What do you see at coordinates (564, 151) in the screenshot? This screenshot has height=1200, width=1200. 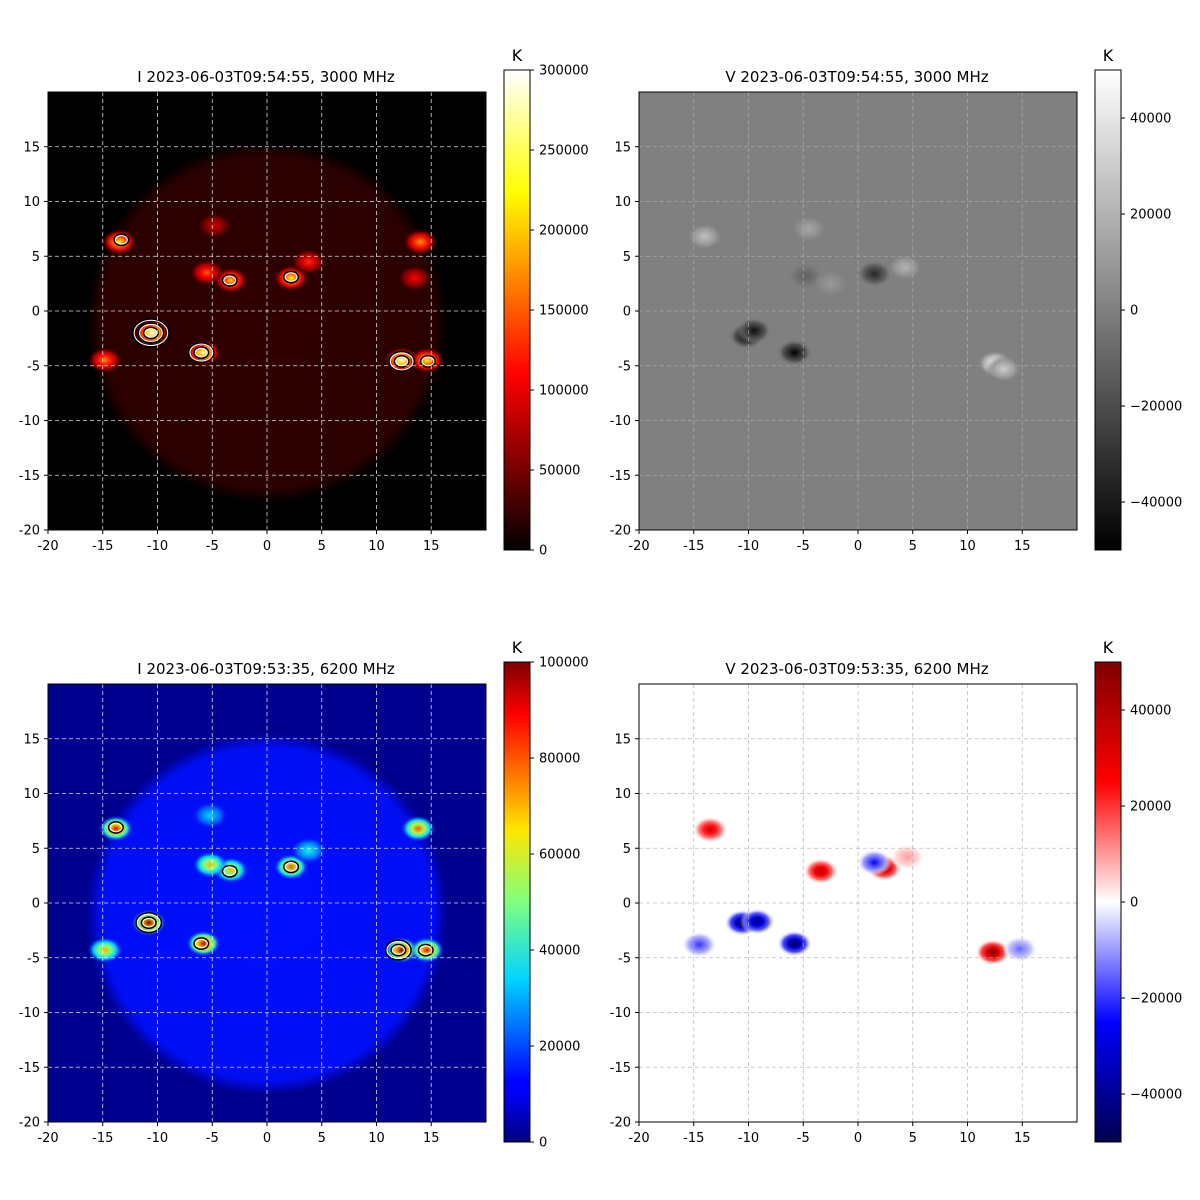 I see `colorbar-tick-label: 250000` at bounding box center [564, 151].